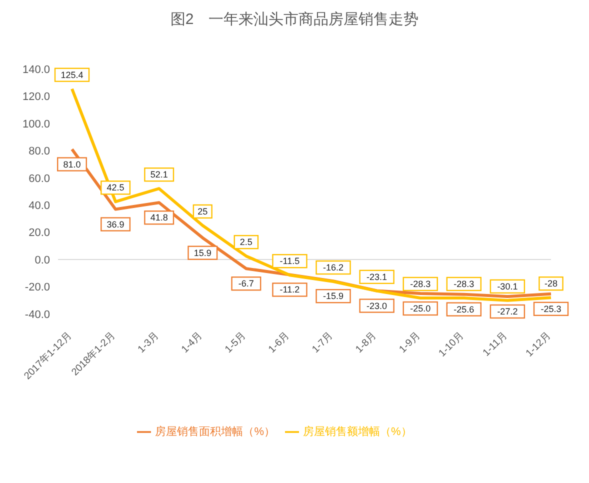 This screenshot has width=589, height=483. I want to click on data-label: -27.2, so click(507, 311).